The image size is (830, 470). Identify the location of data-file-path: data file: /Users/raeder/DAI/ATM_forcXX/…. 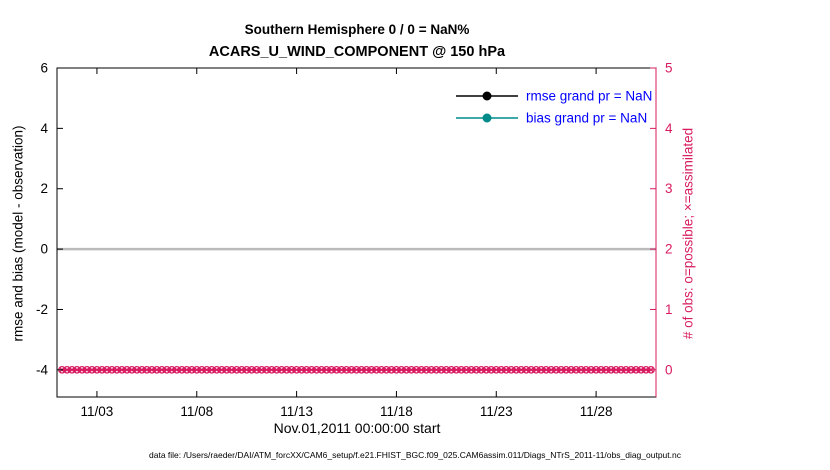
(415, 455).